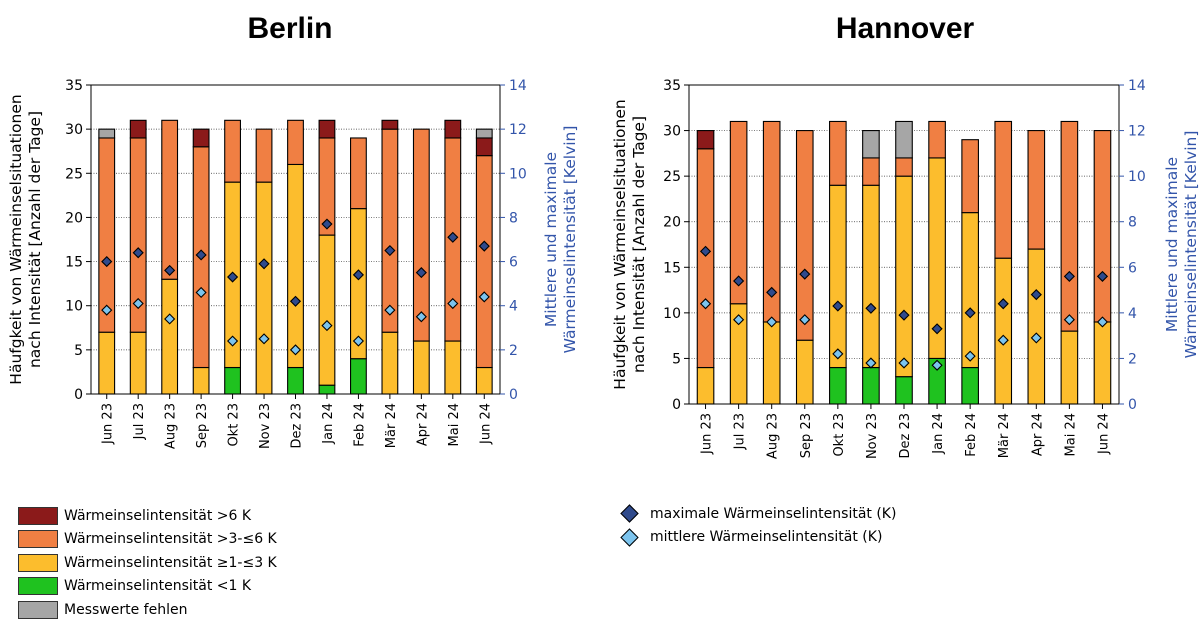  Describe the element at coordinates (773, 436) in the screenshot. I see `x-tick-label: Aug 23` at that location.